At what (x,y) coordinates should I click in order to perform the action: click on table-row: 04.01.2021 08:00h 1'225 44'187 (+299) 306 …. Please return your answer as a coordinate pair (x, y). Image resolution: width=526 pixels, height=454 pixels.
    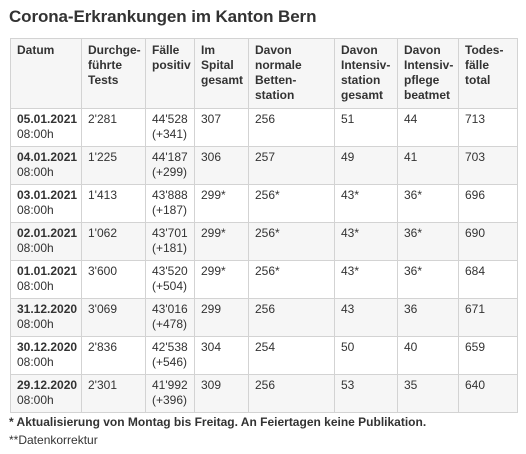
    Looking at the image, I should click on (264, 165).